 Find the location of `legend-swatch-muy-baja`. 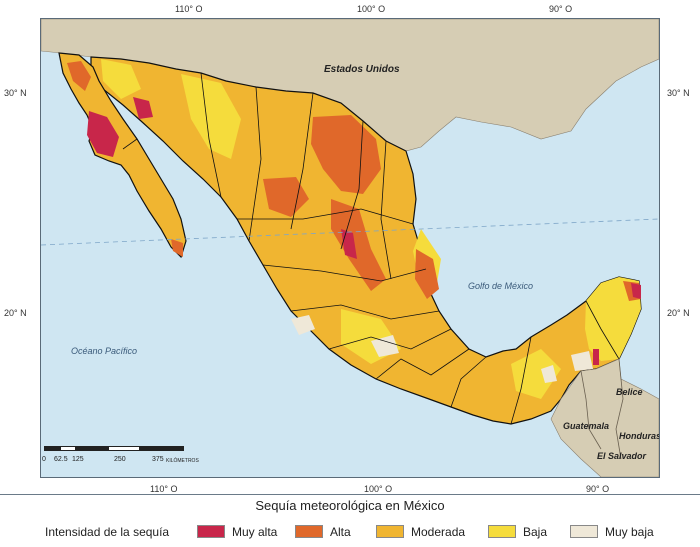

legend-swatch-muy-baja is located at coordinates (584, 531).